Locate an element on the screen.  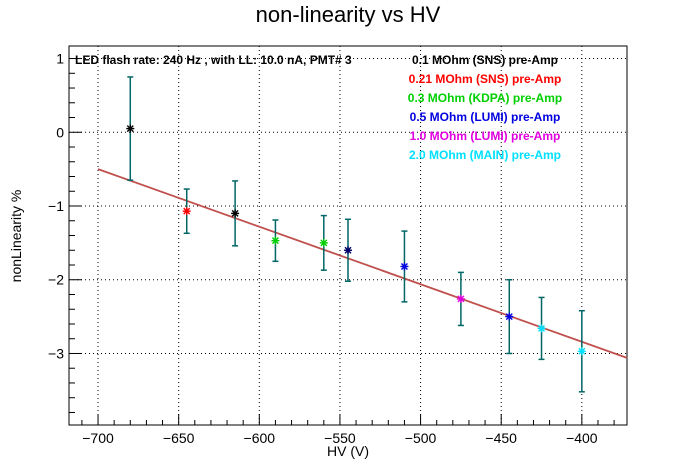
legend-entry: 0.21 MOhm (SNS) pre-Amp is located at coordinates (485, 79).